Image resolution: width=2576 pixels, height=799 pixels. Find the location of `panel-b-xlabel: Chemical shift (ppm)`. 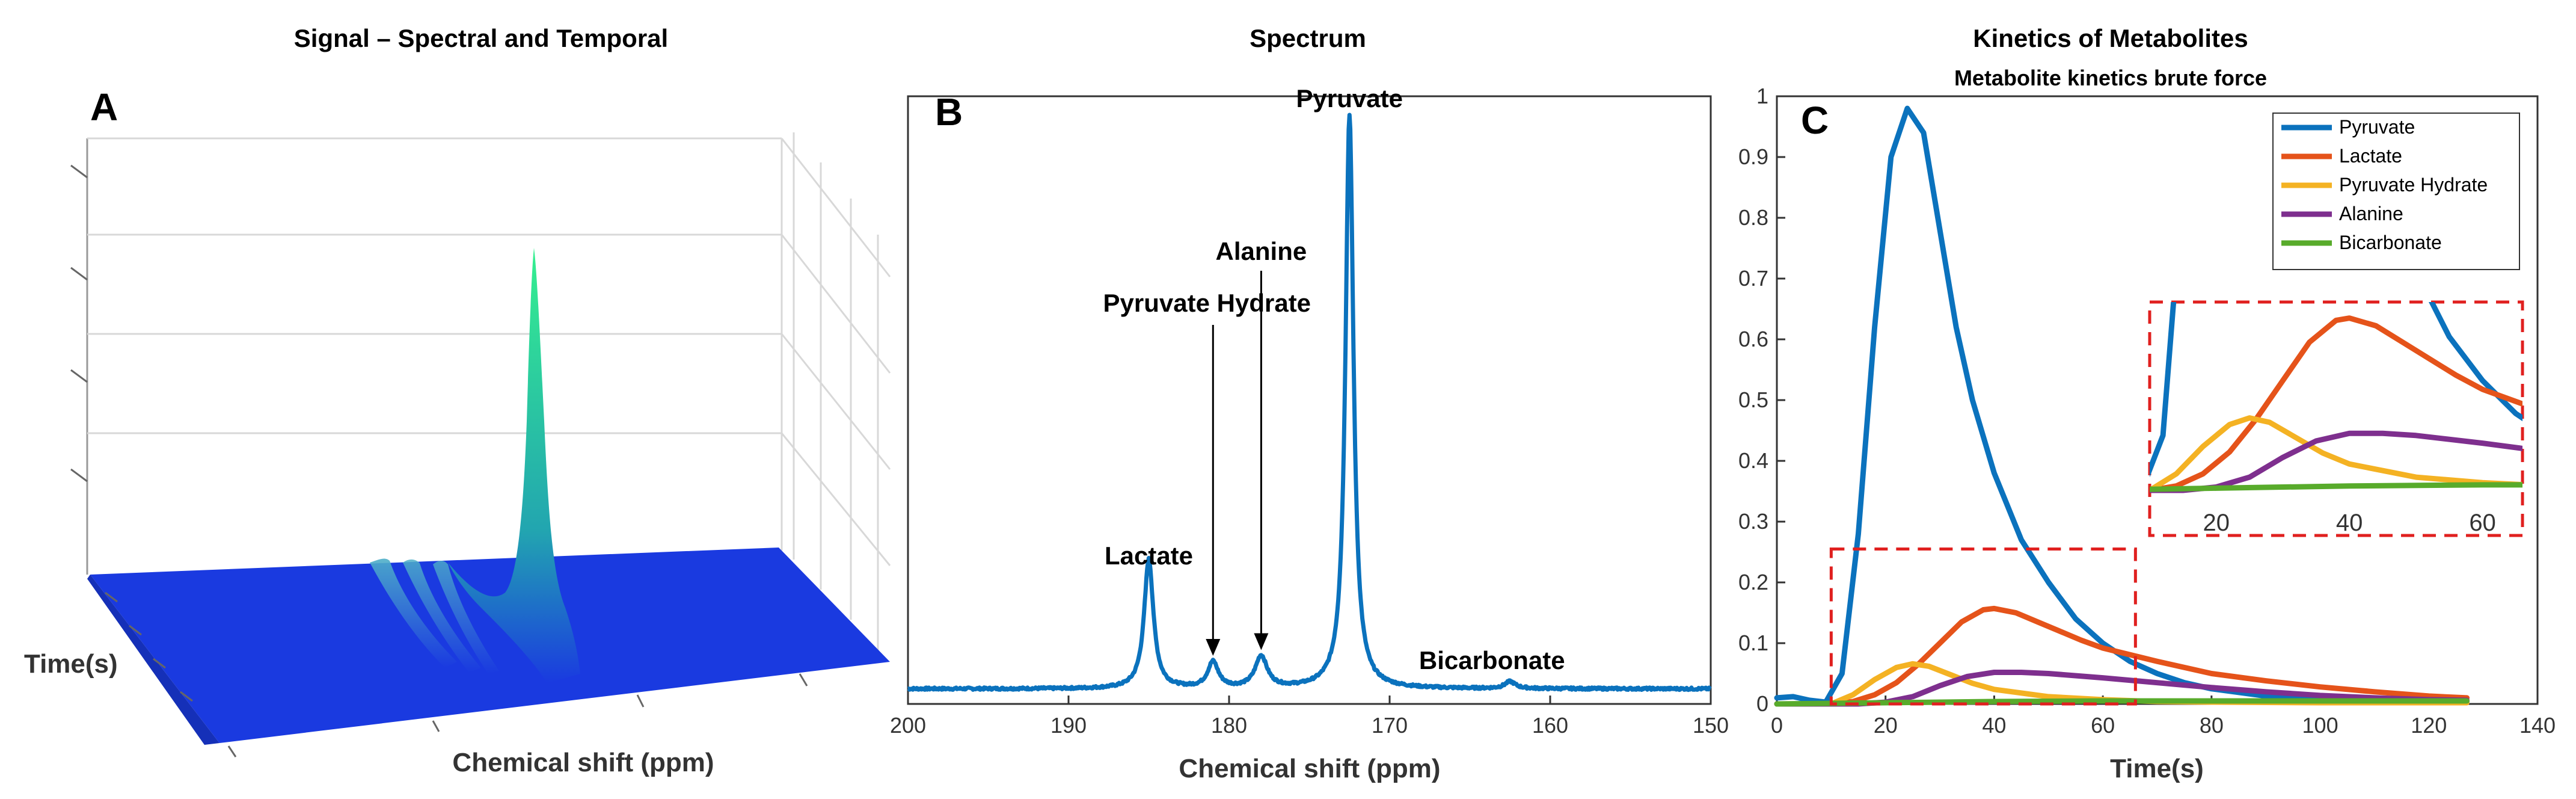

panel-b-xlabel: Chemical shift (ppm) is located at coordinates (1309, 769).